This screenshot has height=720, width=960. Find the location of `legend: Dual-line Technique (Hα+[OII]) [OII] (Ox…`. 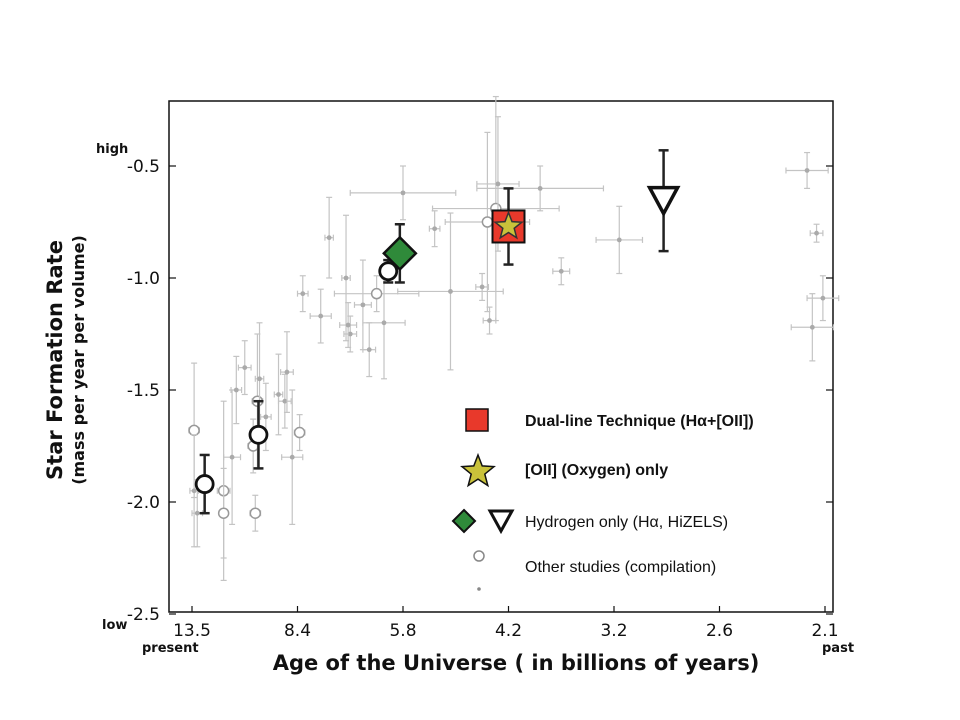

legend: Dual-line Technique (Hα+[OII]) [OII] (Ox… is located at coordinates (602, 499).